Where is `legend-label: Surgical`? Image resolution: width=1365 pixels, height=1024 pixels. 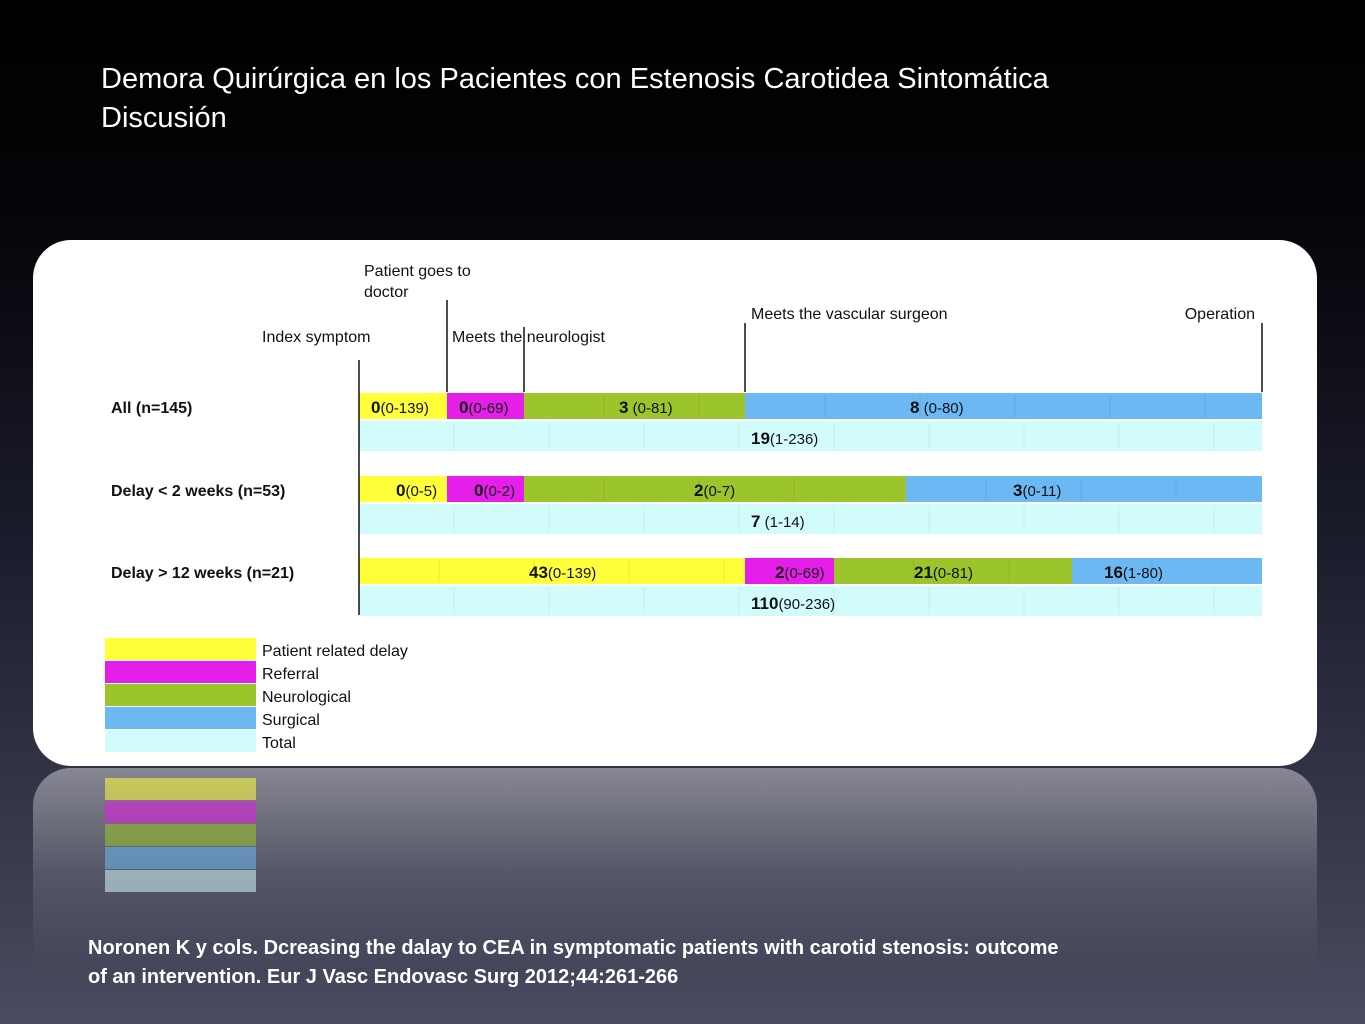 legend-label: Surgical is located at coordinates (291, 720).